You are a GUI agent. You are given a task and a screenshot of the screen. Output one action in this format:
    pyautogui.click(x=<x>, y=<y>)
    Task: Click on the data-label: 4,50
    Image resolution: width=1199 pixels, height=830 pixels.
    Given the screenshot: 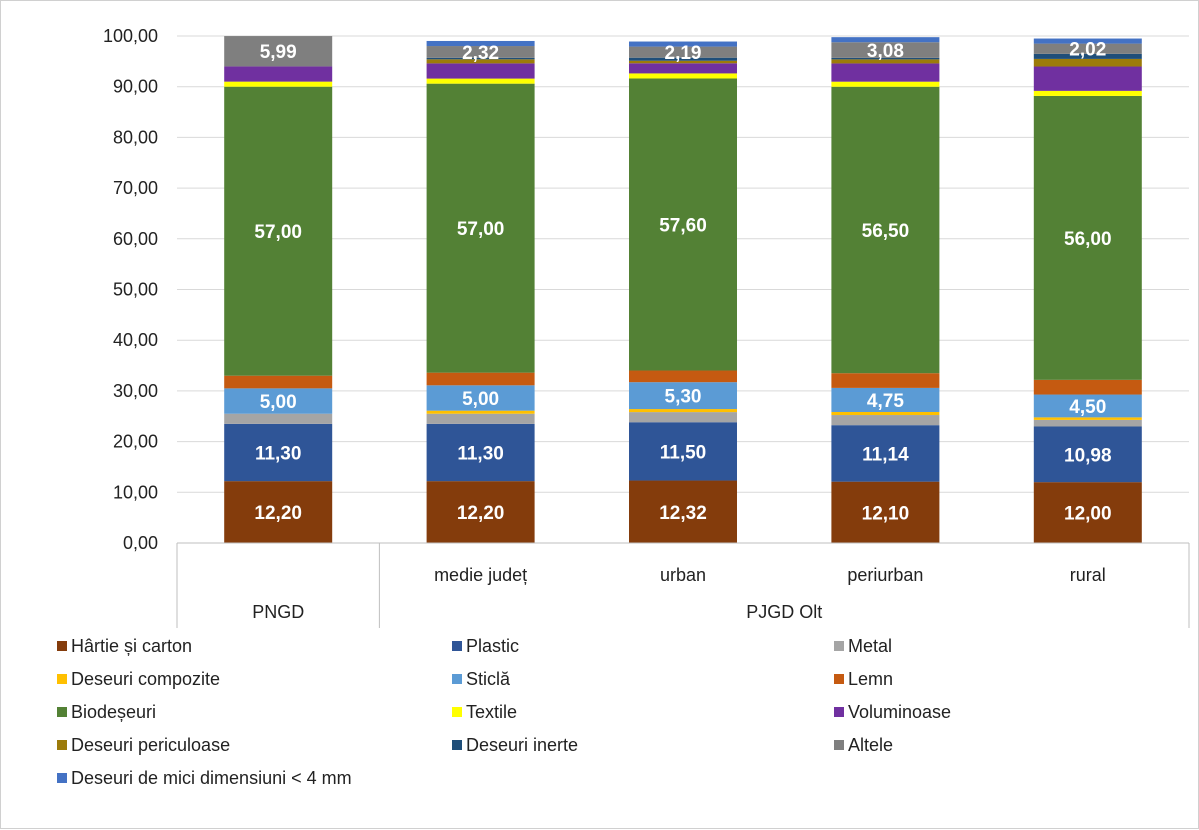 What is the action you would take?
    pyautogui.click(x=1087, y=407)
    